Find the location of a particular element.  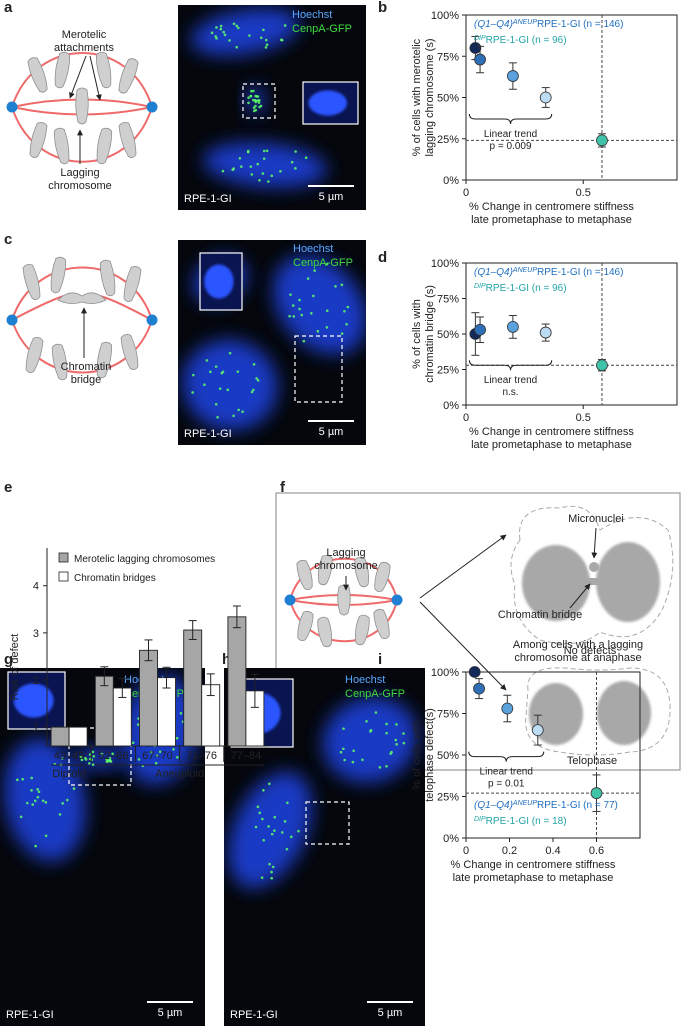

bar is located at coordinates (78, 736).